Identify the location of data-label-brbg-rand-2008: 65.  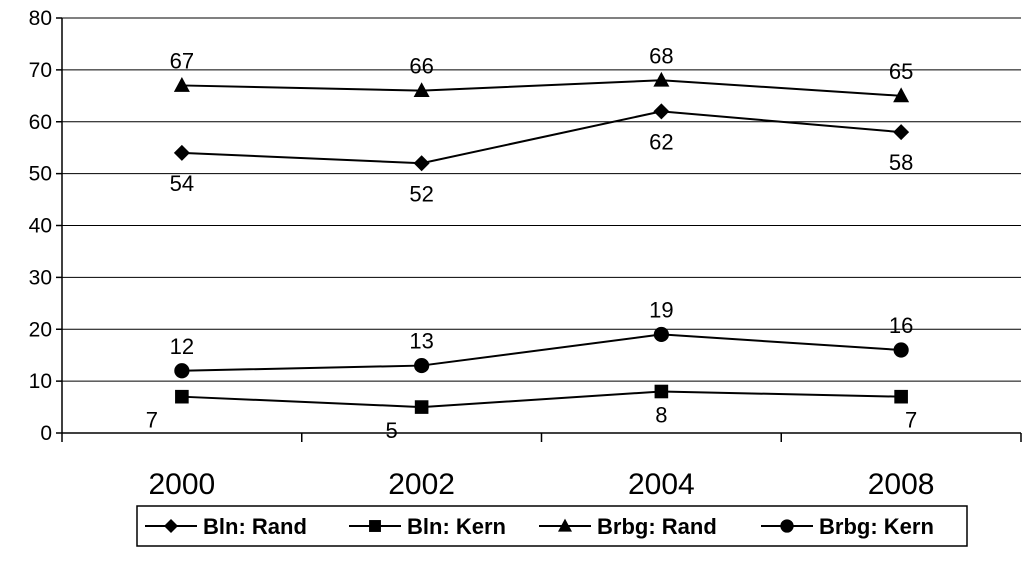
(901, 71).